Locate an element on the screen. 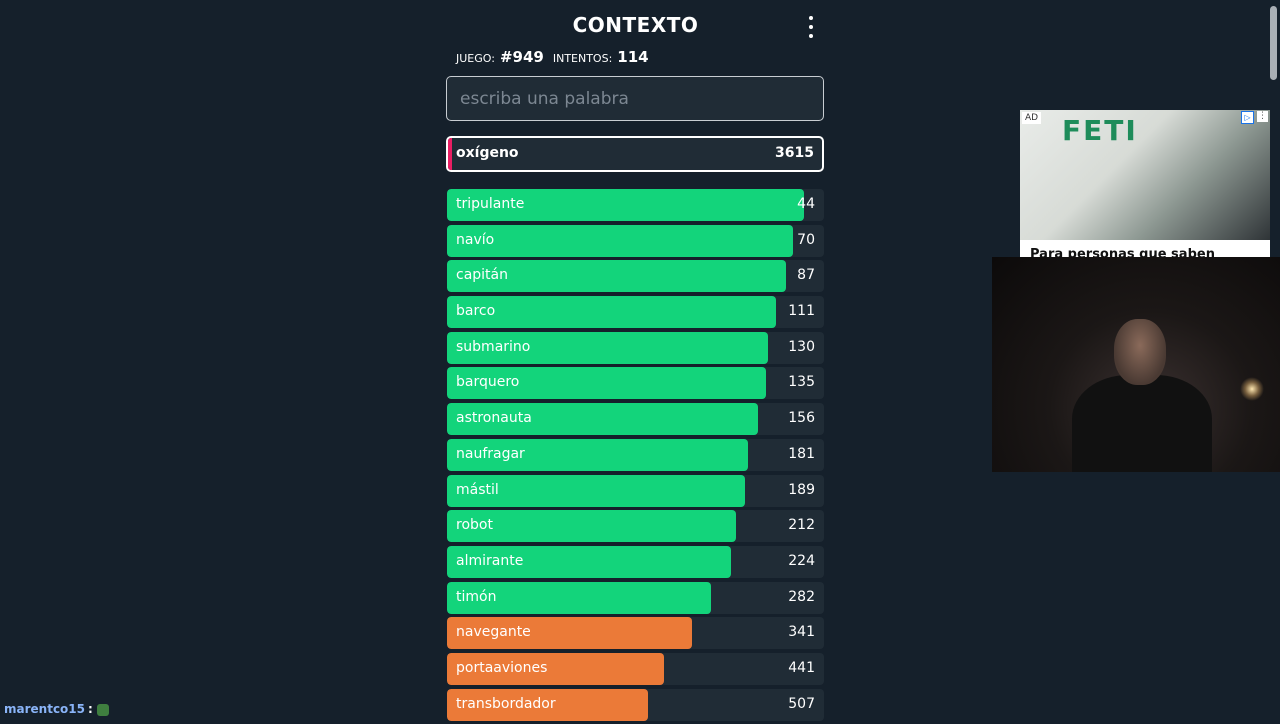  guess-row: submarino 130 is located at coordinates (635, 347).